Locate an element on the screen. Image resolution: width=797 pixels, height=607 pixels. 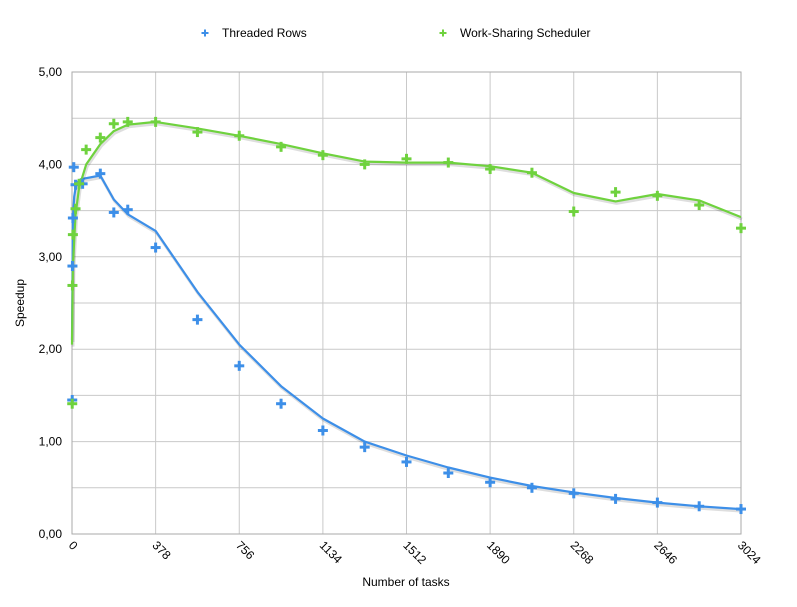
x-tick-label: 2646 is located at coordinates (665, 552).